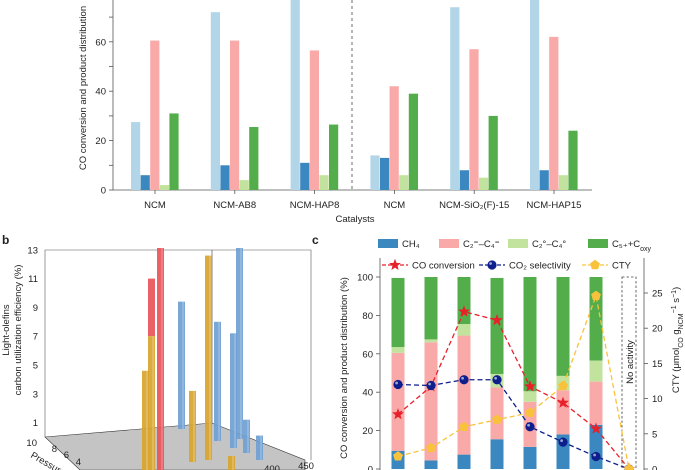  Describe the element at coordinates (272, 467) in the screenshot. I see `temperature-tick-label: 400` at that location.